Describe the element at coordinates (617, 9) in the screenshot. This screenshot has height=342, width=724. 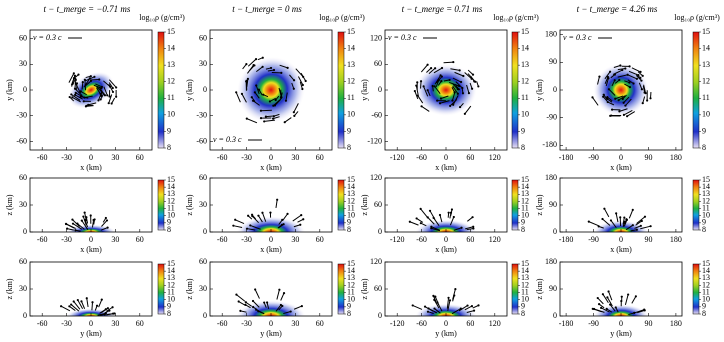
I see `panel-title: t − t_merge = 4.26 ms` at that location.